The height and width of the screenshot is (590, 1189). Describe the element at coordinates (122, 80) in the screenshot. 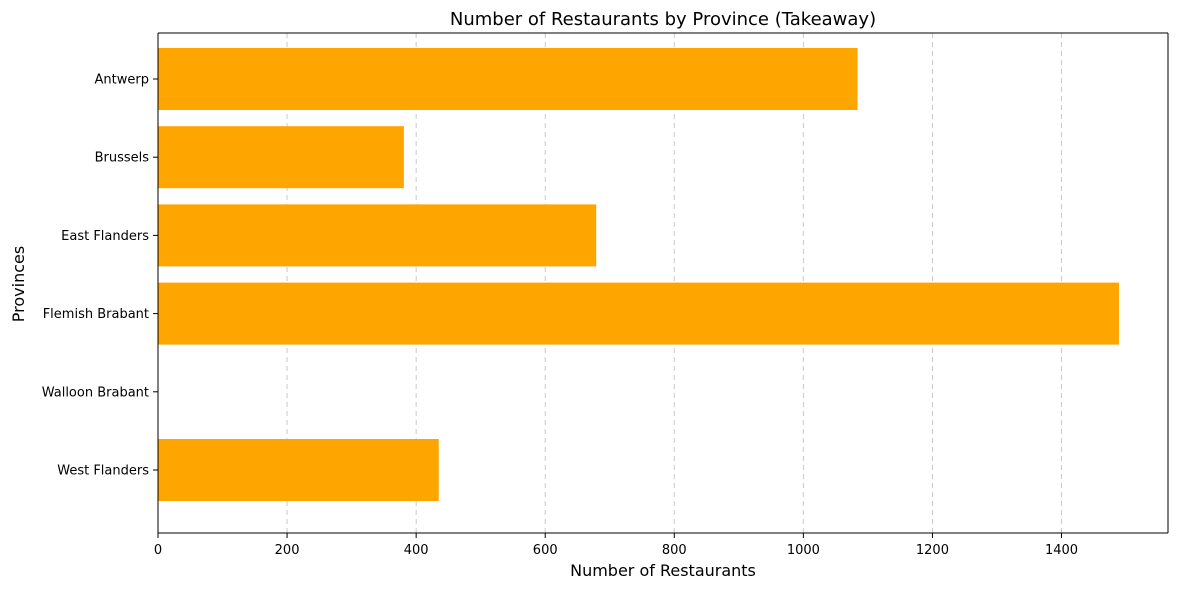

I see `y-tick-label: Antwerp` at that location.